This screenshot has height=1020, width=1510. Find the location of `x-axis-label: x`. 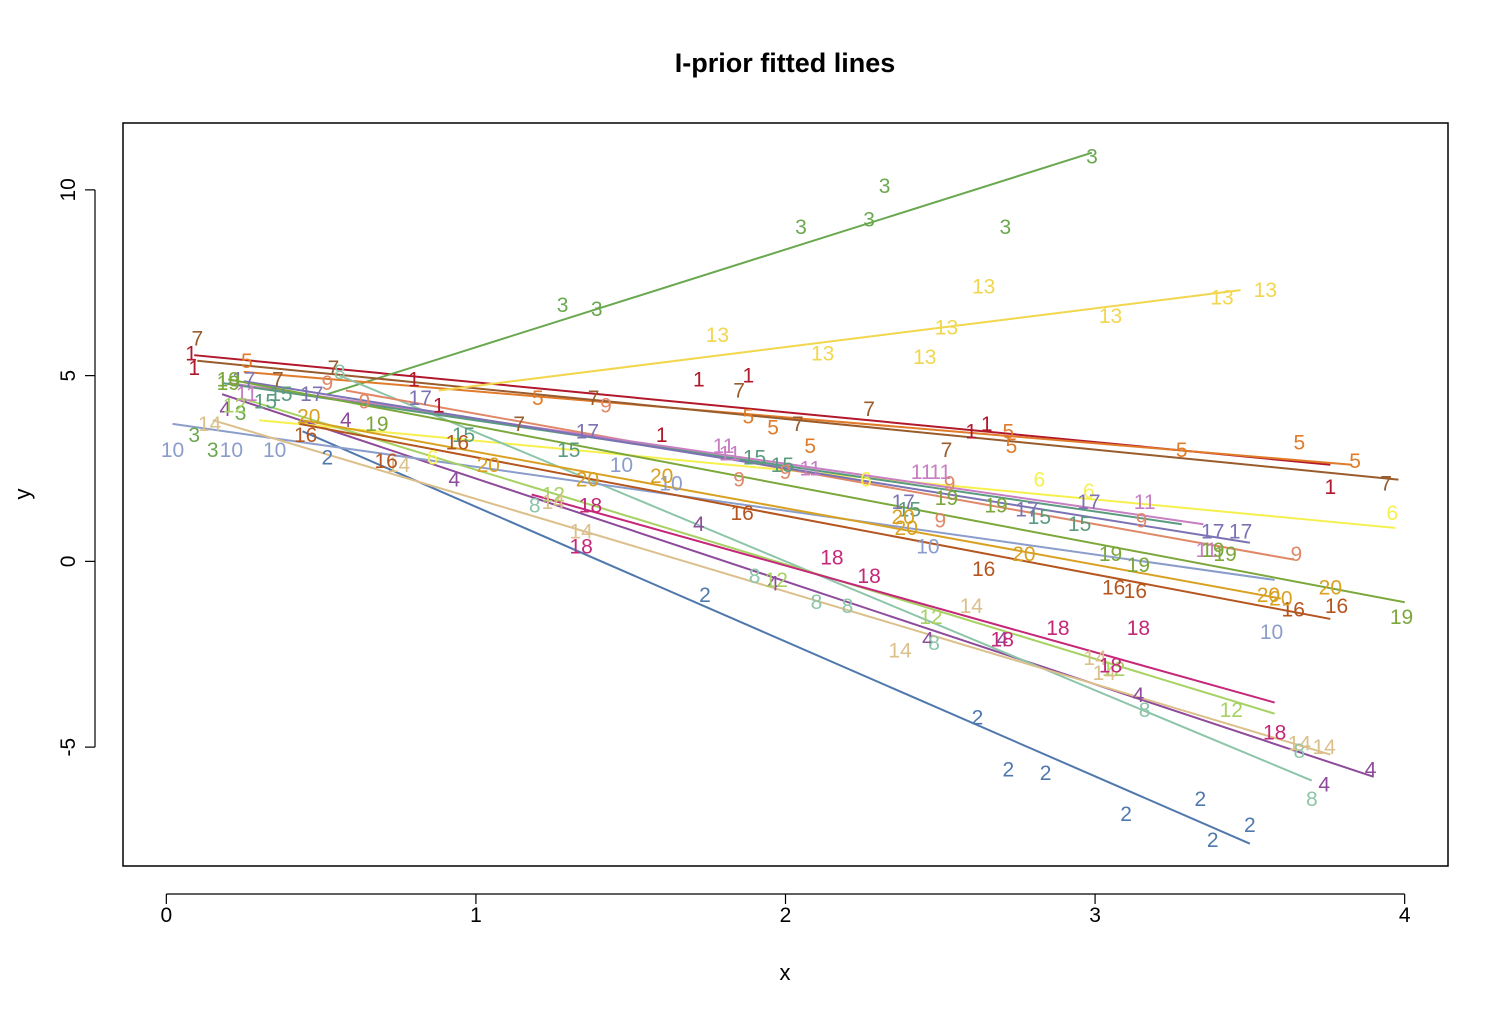

x-axis-label: x is located at coordinates (785, 972).